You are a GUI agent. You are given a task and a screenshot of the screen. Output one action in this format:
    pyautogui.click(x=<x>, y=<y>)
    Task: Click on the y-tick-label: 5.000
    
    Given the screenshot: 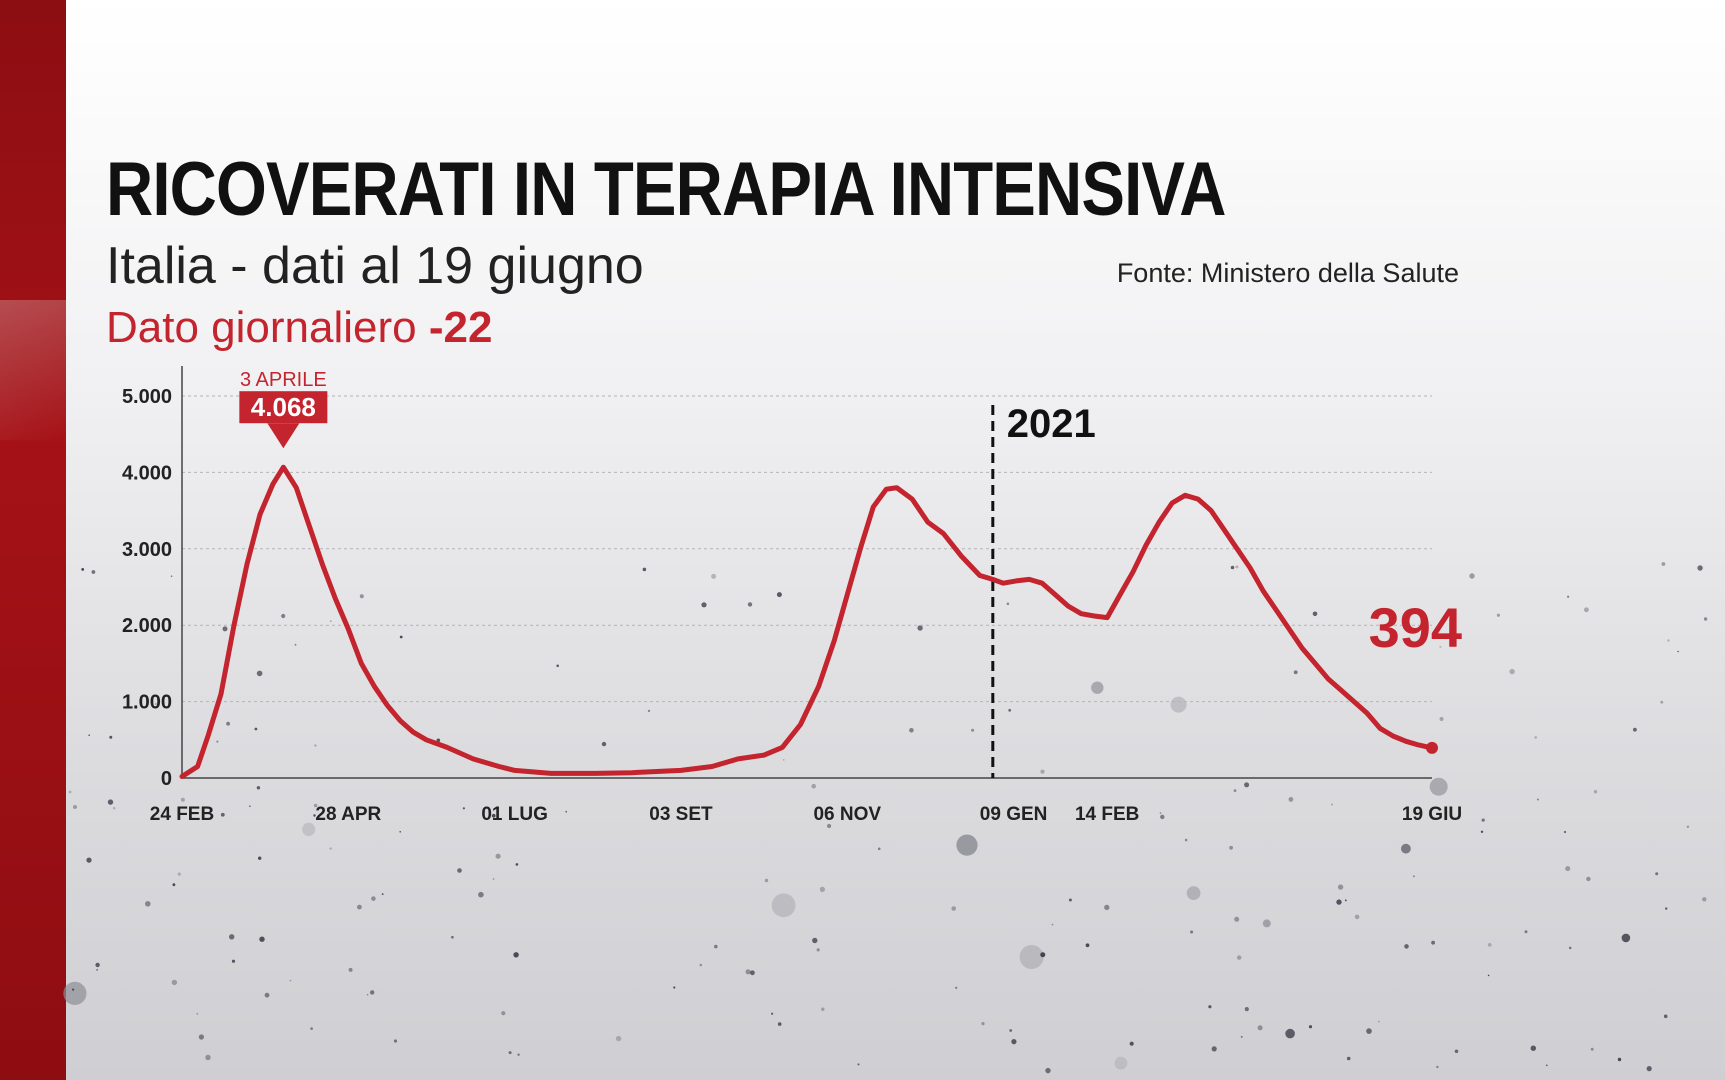 What is the action you would take?
    pyautogui.click(x=147, y=397)
    